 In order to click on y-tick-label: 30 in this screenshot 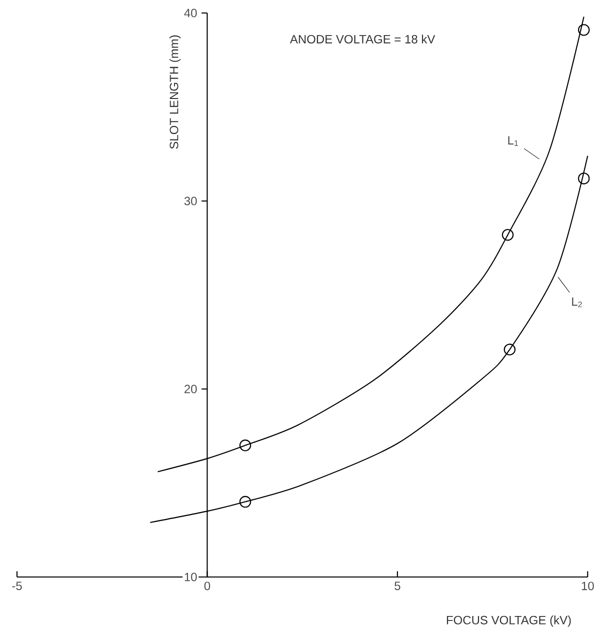, I will do `click(190, 201)`.